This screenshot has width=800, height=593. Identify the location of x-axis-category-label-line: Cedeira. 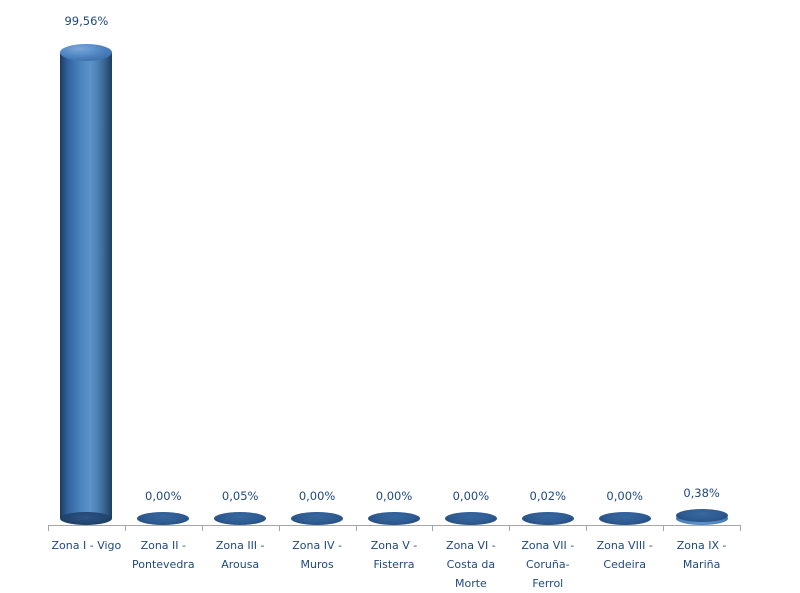
(624, 564).